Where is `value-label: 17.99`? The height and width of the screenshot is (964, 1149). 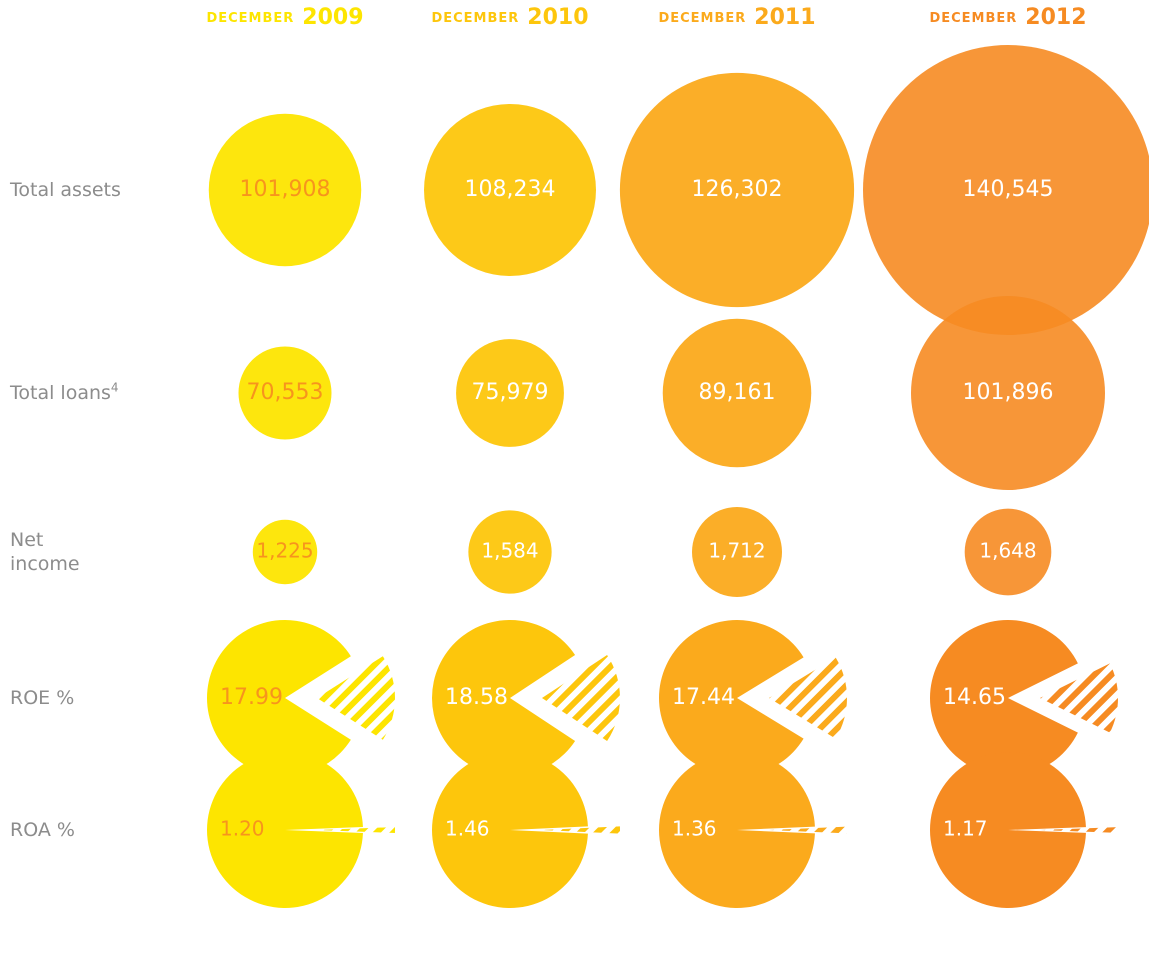 value-label: 17.99 is located at coordinates (251, 697).